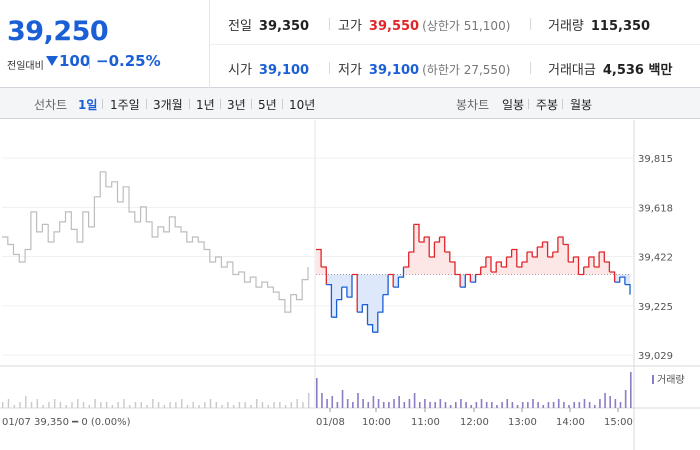  I want to click on tab-1d: 1일, so click(88, 105).